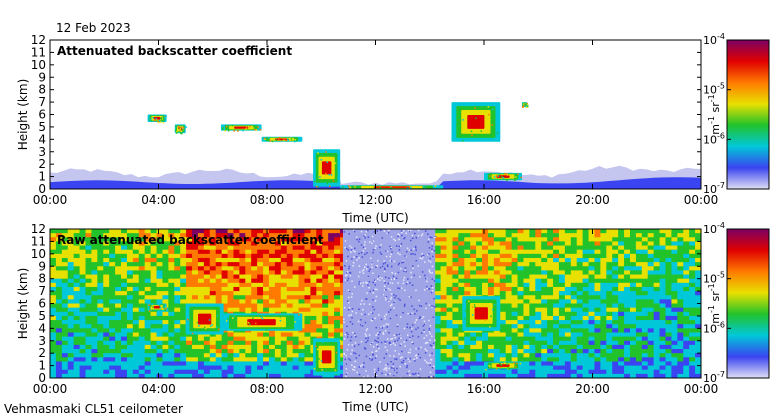 The width and height of the screenshot is (780, 420). Describe the element at coordinates (190, 240) in the screenshot. I see `panel-title: Raw attenuated backscatter coefficient` at that location.